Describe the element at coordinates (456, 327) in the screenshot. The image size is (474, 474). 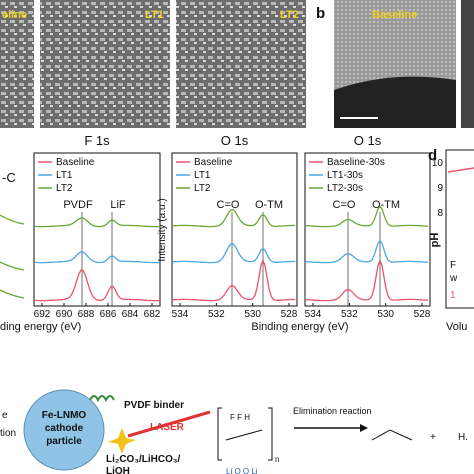
I see `x-axis-label: Volu` at that location.